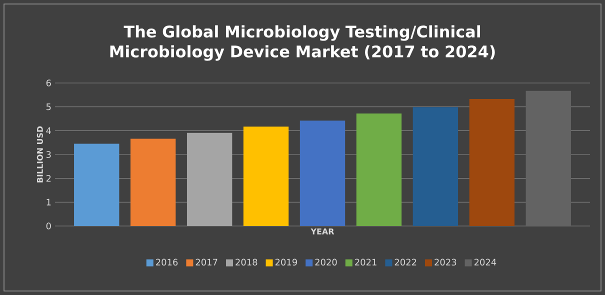 Image resolution: width=605 pixels, height=295 pixels. I want to click on legend-label: 2020, so click(326, 262).